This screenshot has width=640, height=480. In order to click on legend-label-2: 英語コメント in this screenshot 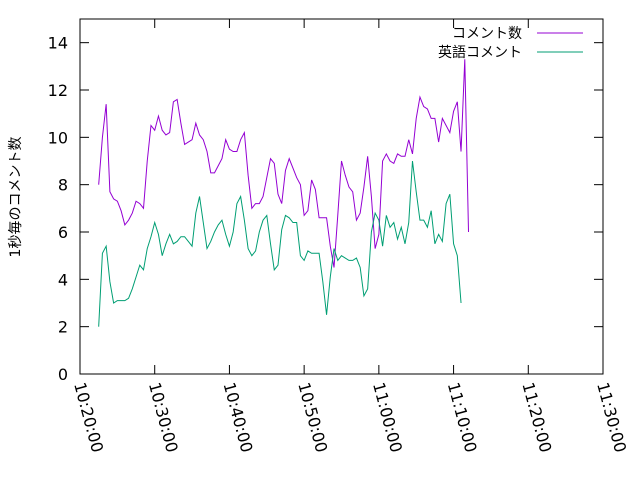, I will do `click(480, 52)`.